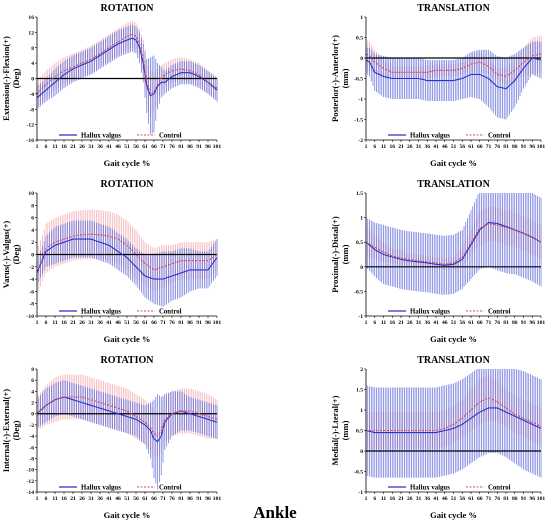  Describe the element at coordinates (31, 292) in the screenshot. I see `y-tick-label: -6` at that location.